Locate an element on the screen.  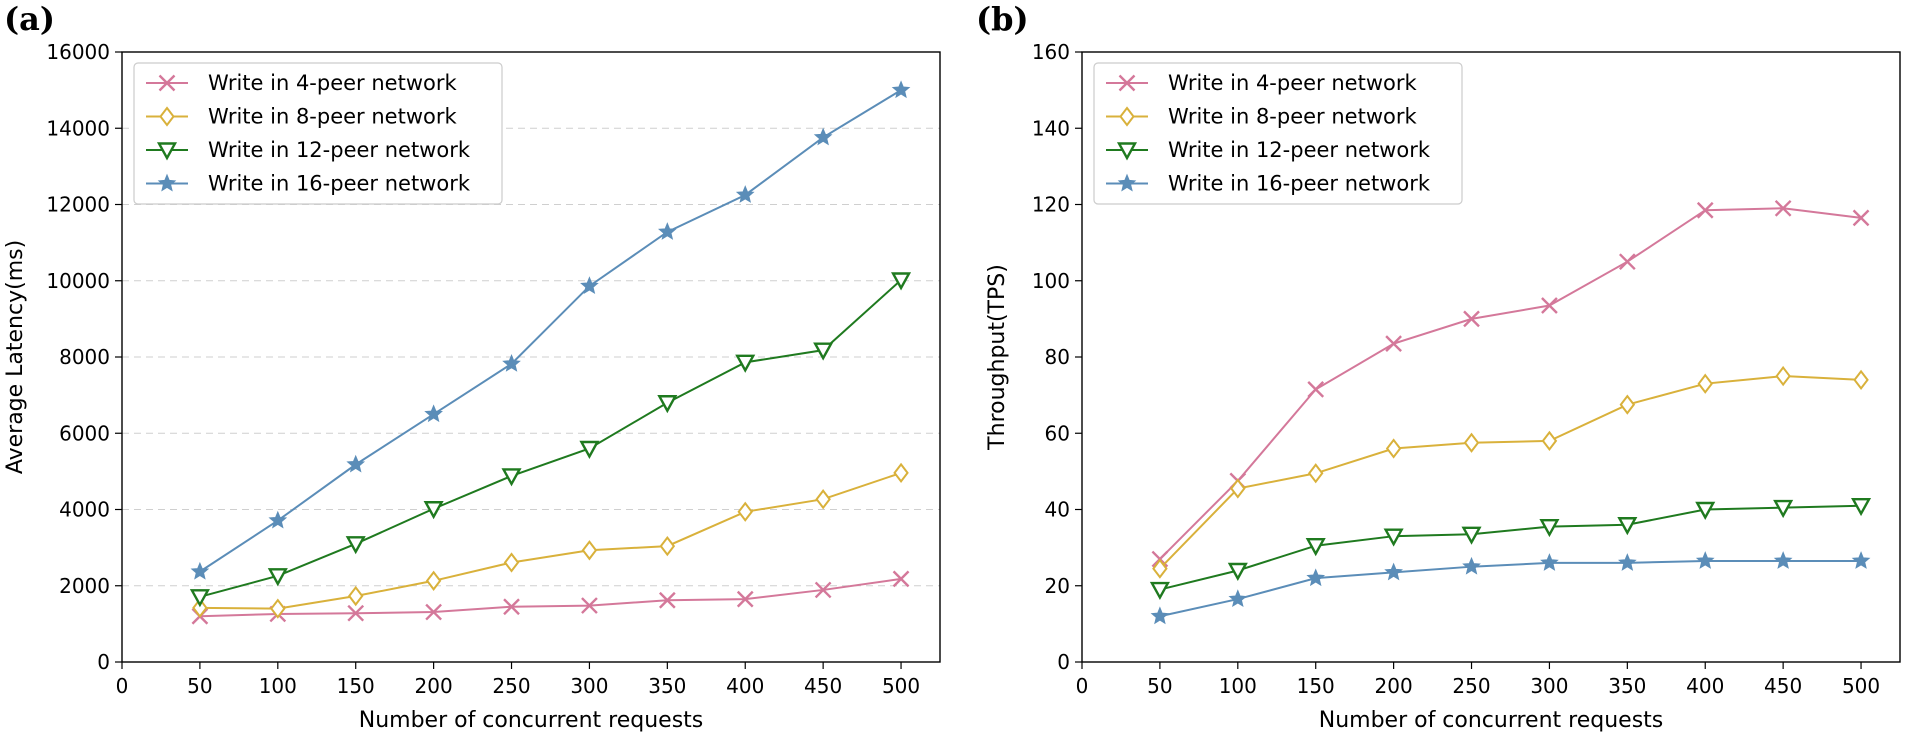
x-tick-label: 200 is located at coordinates (1394, 686).